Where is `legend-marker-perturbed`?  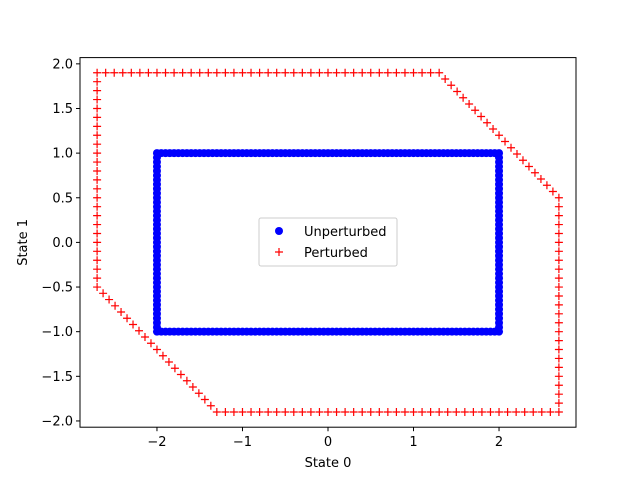 legend-marker-perturbed is located at coordinates (279, 252).